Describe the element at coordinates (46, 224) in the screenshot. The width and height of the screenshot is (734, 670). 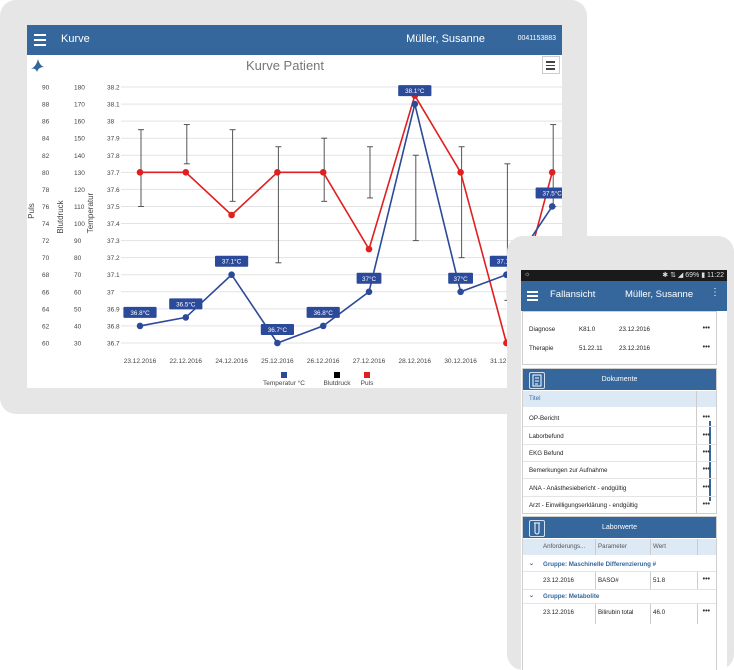
I see `y-tick-label: 74` at that location.